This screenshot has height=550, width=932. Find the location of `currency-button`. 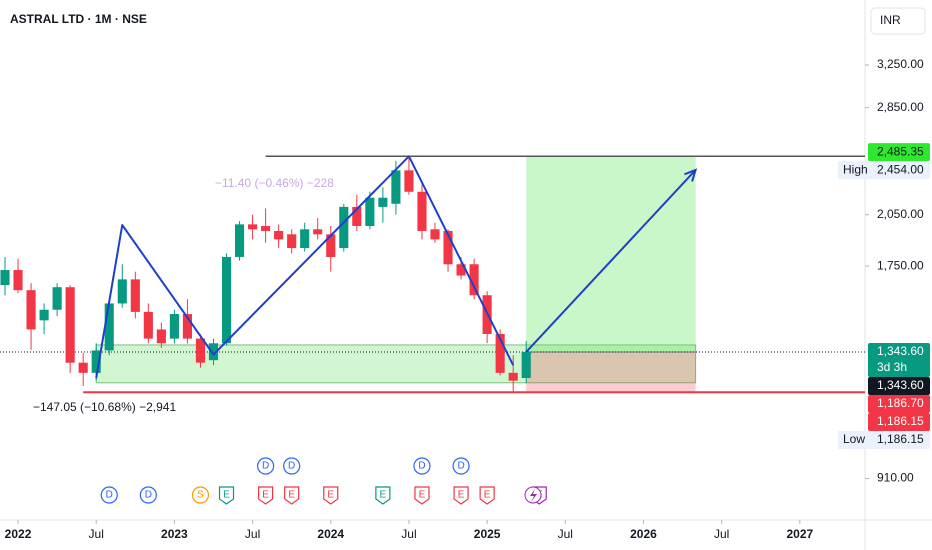

currency-button is located at coordinates (898, 21).